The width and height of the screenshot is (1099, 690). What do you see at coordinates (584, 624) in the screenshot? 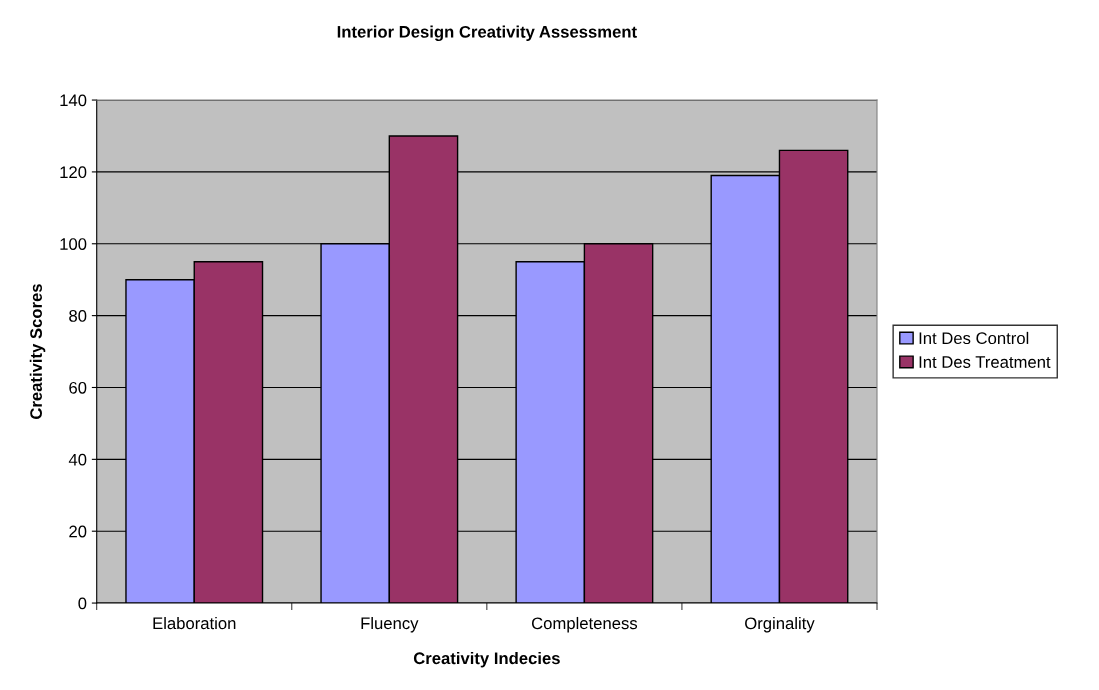
I see `x-tick-label: Completeness` at bounding box center [584, 624].